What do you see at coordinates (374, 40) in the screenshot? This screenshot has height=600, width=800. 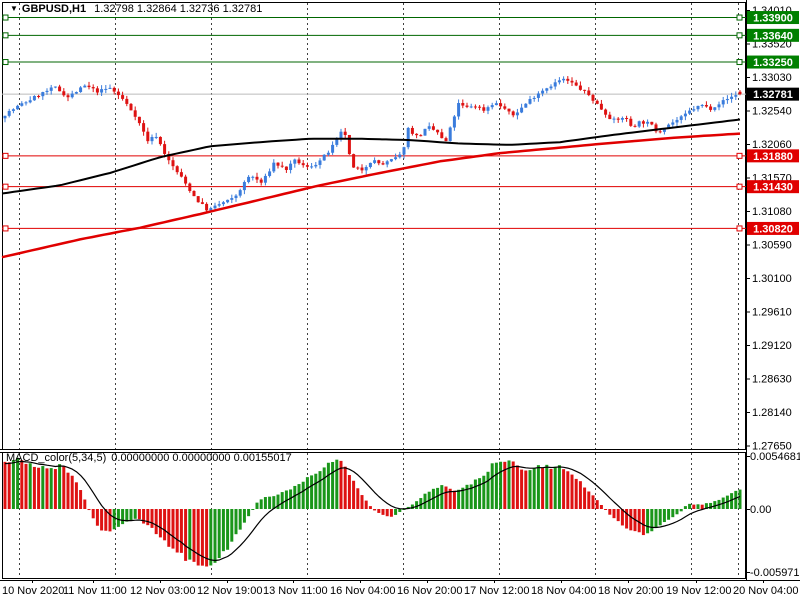 I see `resistance-lines` at bounding box center [374, 40].